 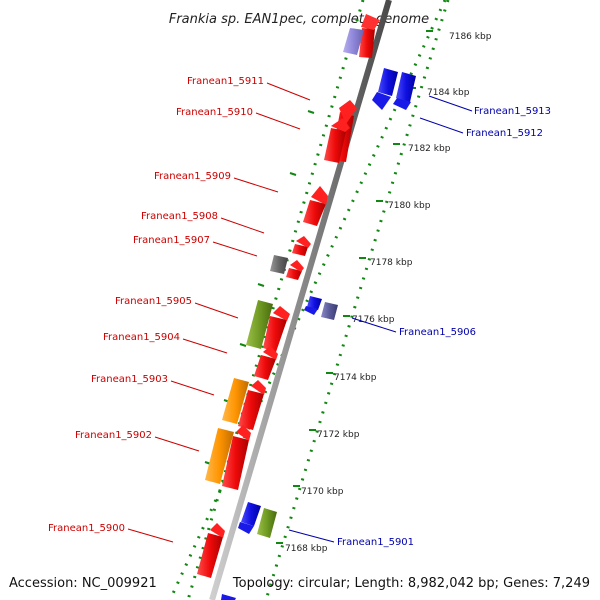 What do you see at coordinates (329, 311) in the screenshot?
I see `gene-5906-slate-box` at bounding box center [329, 311].